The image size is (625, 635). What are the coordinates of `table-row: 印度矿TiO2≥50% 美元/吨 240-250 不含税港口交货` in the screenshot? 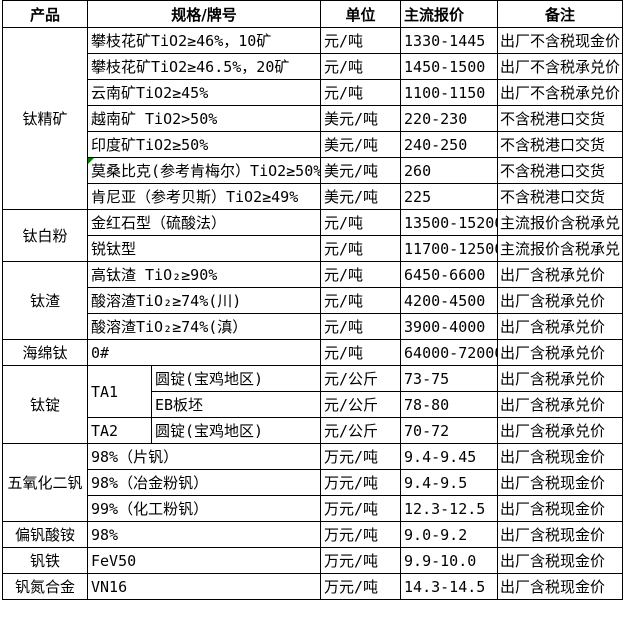 It's located at (313, 144).